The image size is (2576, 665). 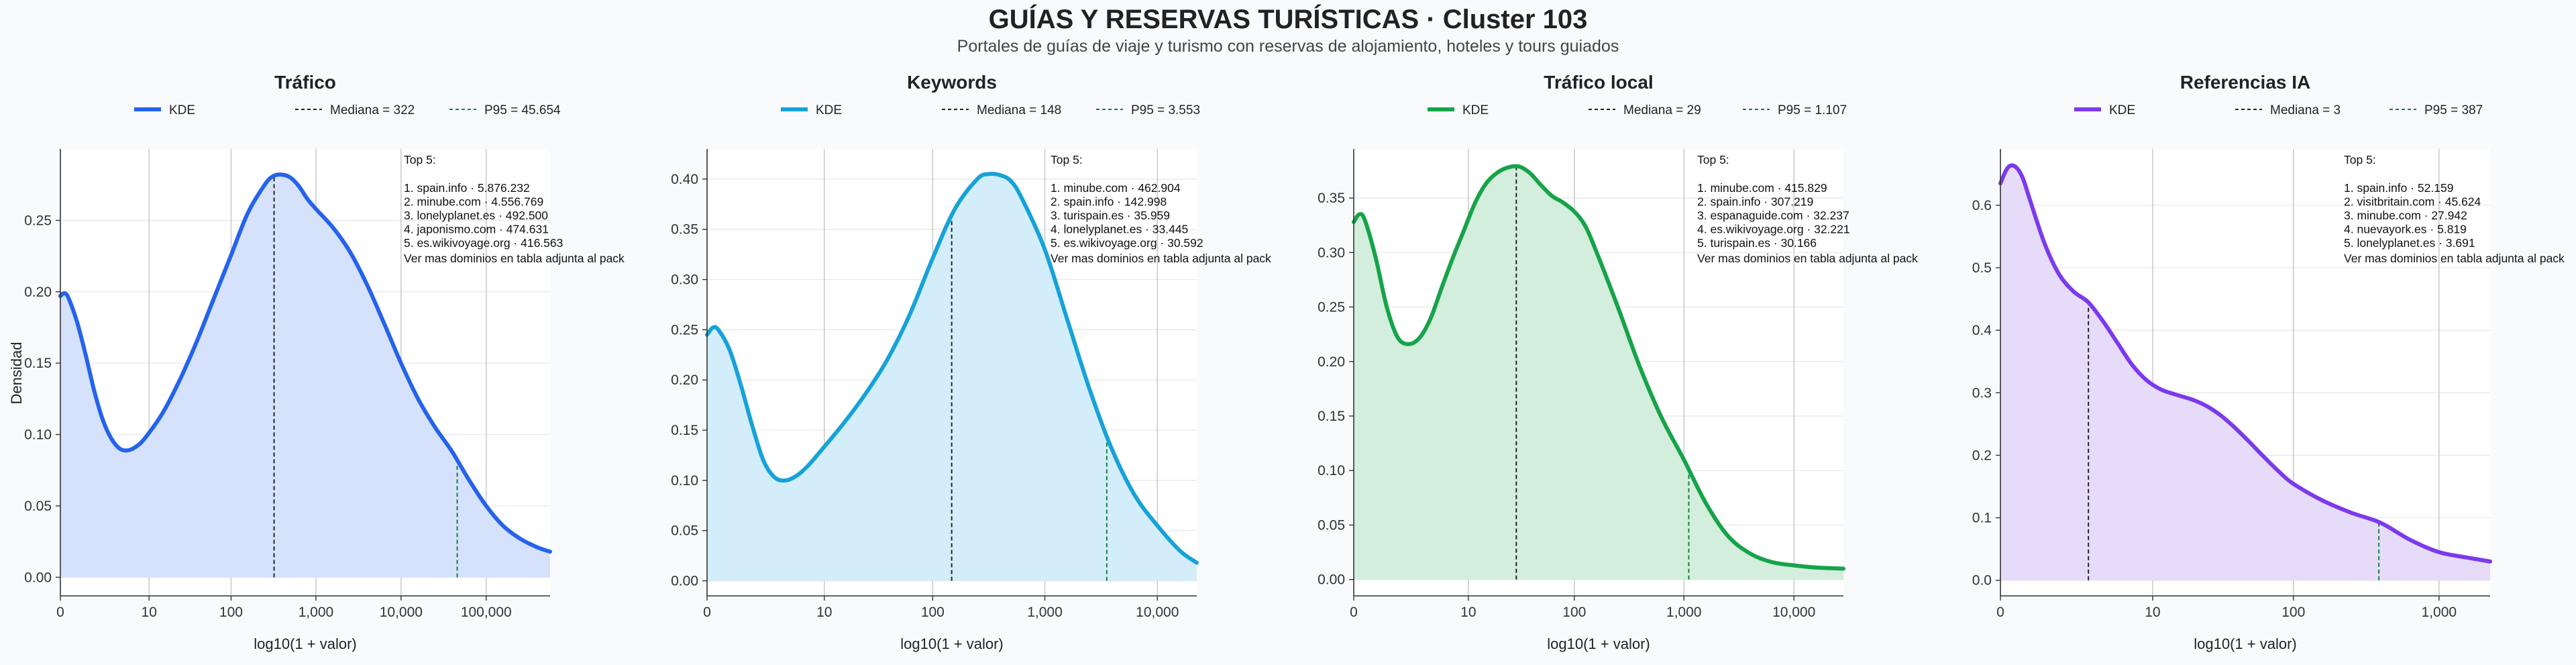 What do you see at coordinates (522, 110) in the screenshot?
I see `legend-p95-label: P95 = 45.654` at bounding box center [522, 110].